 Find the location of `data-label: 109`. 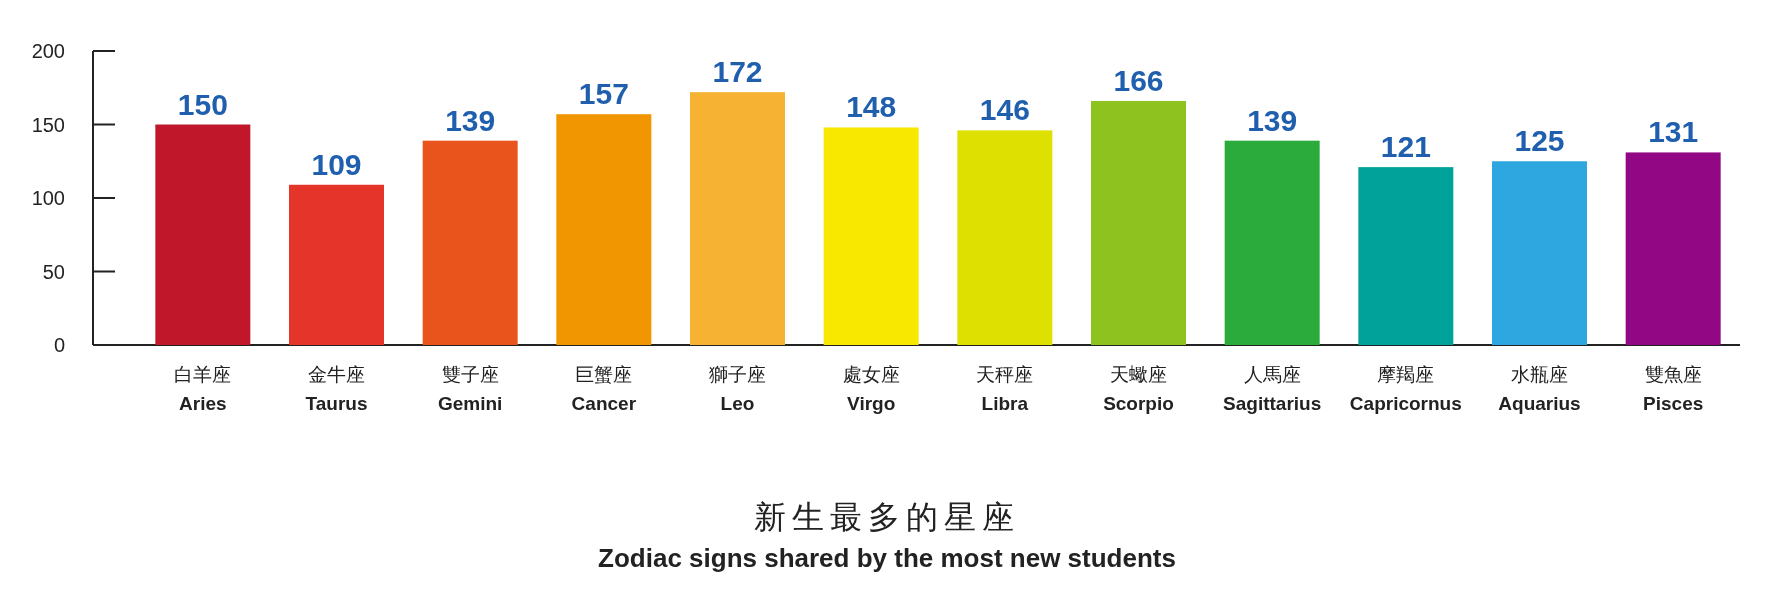

data-label: 109 is located at coordinates (336, 164).